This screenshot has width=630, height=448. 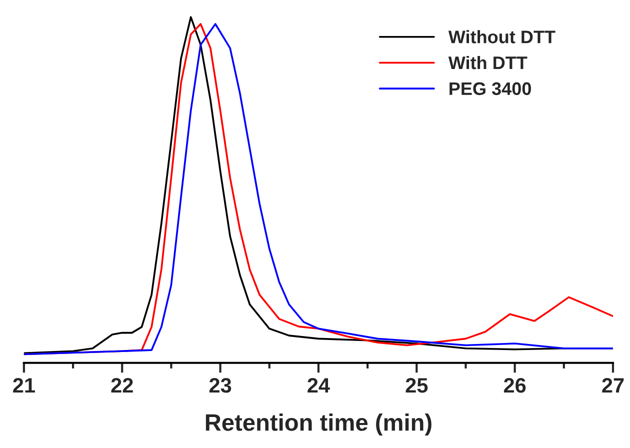 I want to click on x-tick-label: 22, so click(x=122, y=385).